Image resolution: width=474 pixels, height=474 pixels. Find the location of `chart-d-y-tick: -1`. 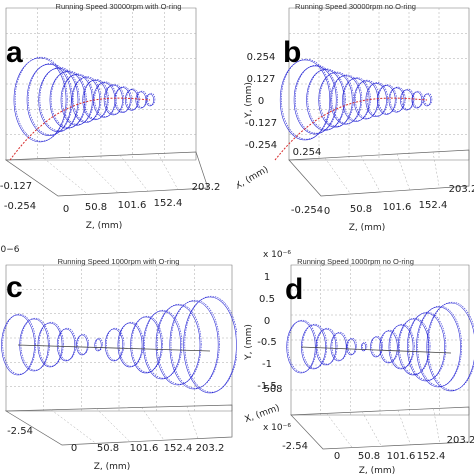

chart-d-y-tick: -1 is located at coordinates (267, 364).